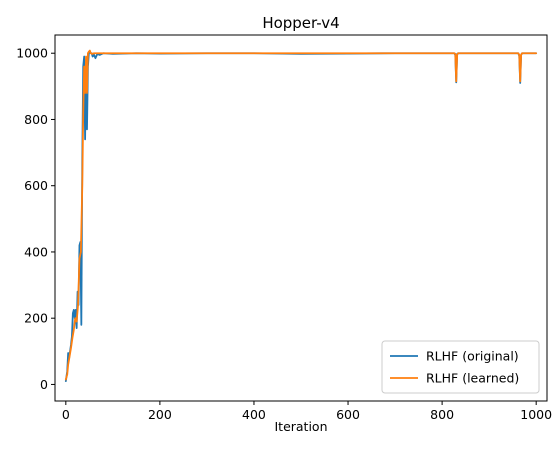 The width and height of the screenshot is (560, 455). What do you see at coordinates (348, 414) in the screenshot?
I see `x-tick-label: 600` at bounding box center [348, 414].